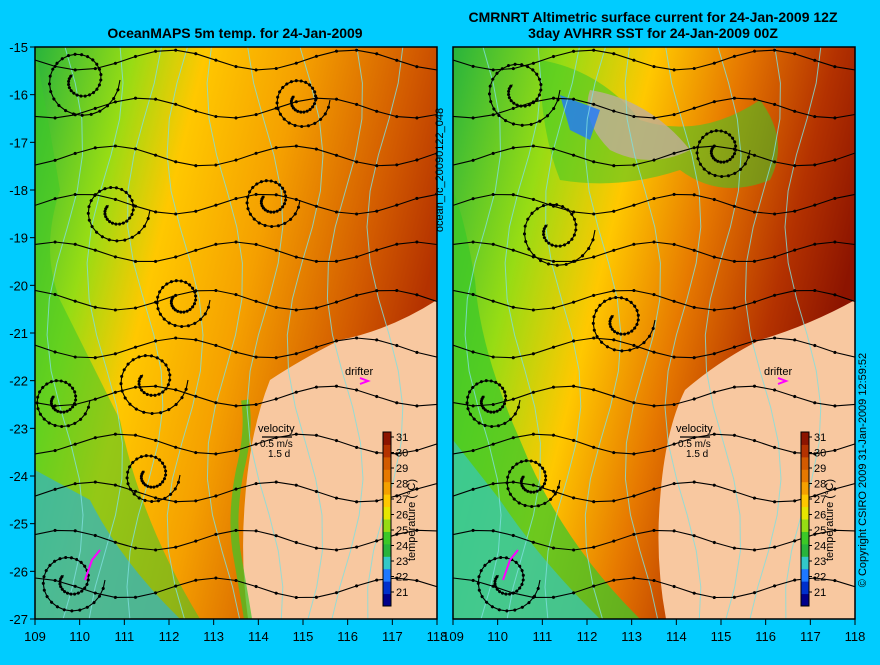  What do you see at coordinates (365, 381) in the screenshot?
I see `left-drifter-marker` at bounding box center [365, 381].